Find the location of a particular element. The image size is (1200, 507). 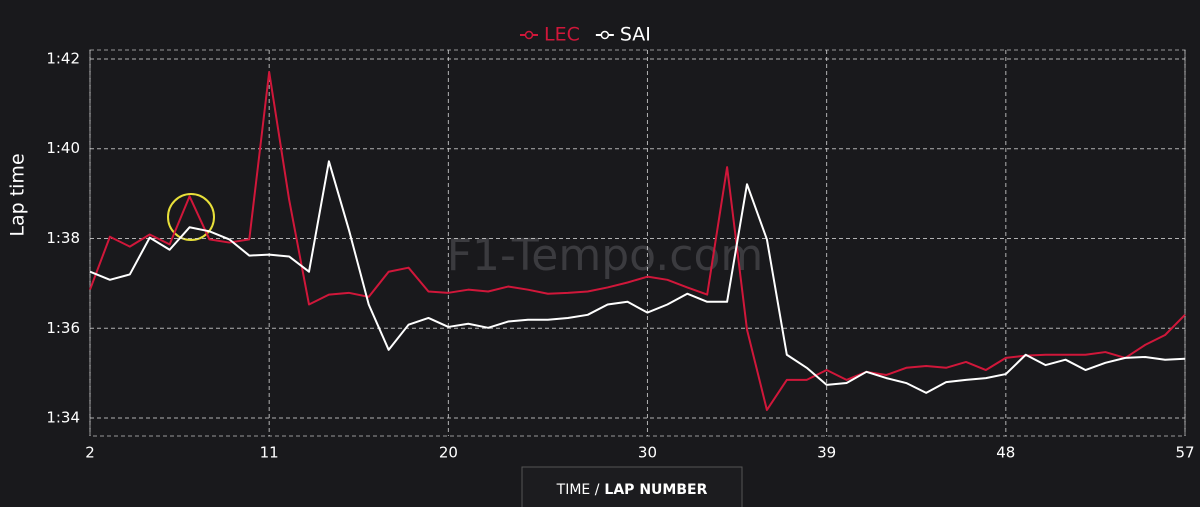

button-prefix: TIME / is located at coordinates (578, 490).